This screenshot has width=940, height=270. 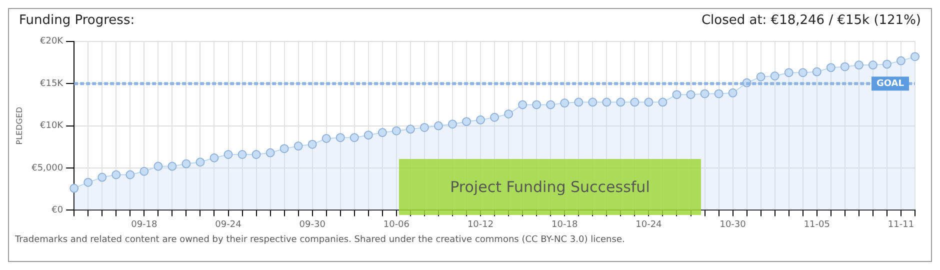 I want to click on y-axis-title: PLEDGED, so click(x=19, y=125).